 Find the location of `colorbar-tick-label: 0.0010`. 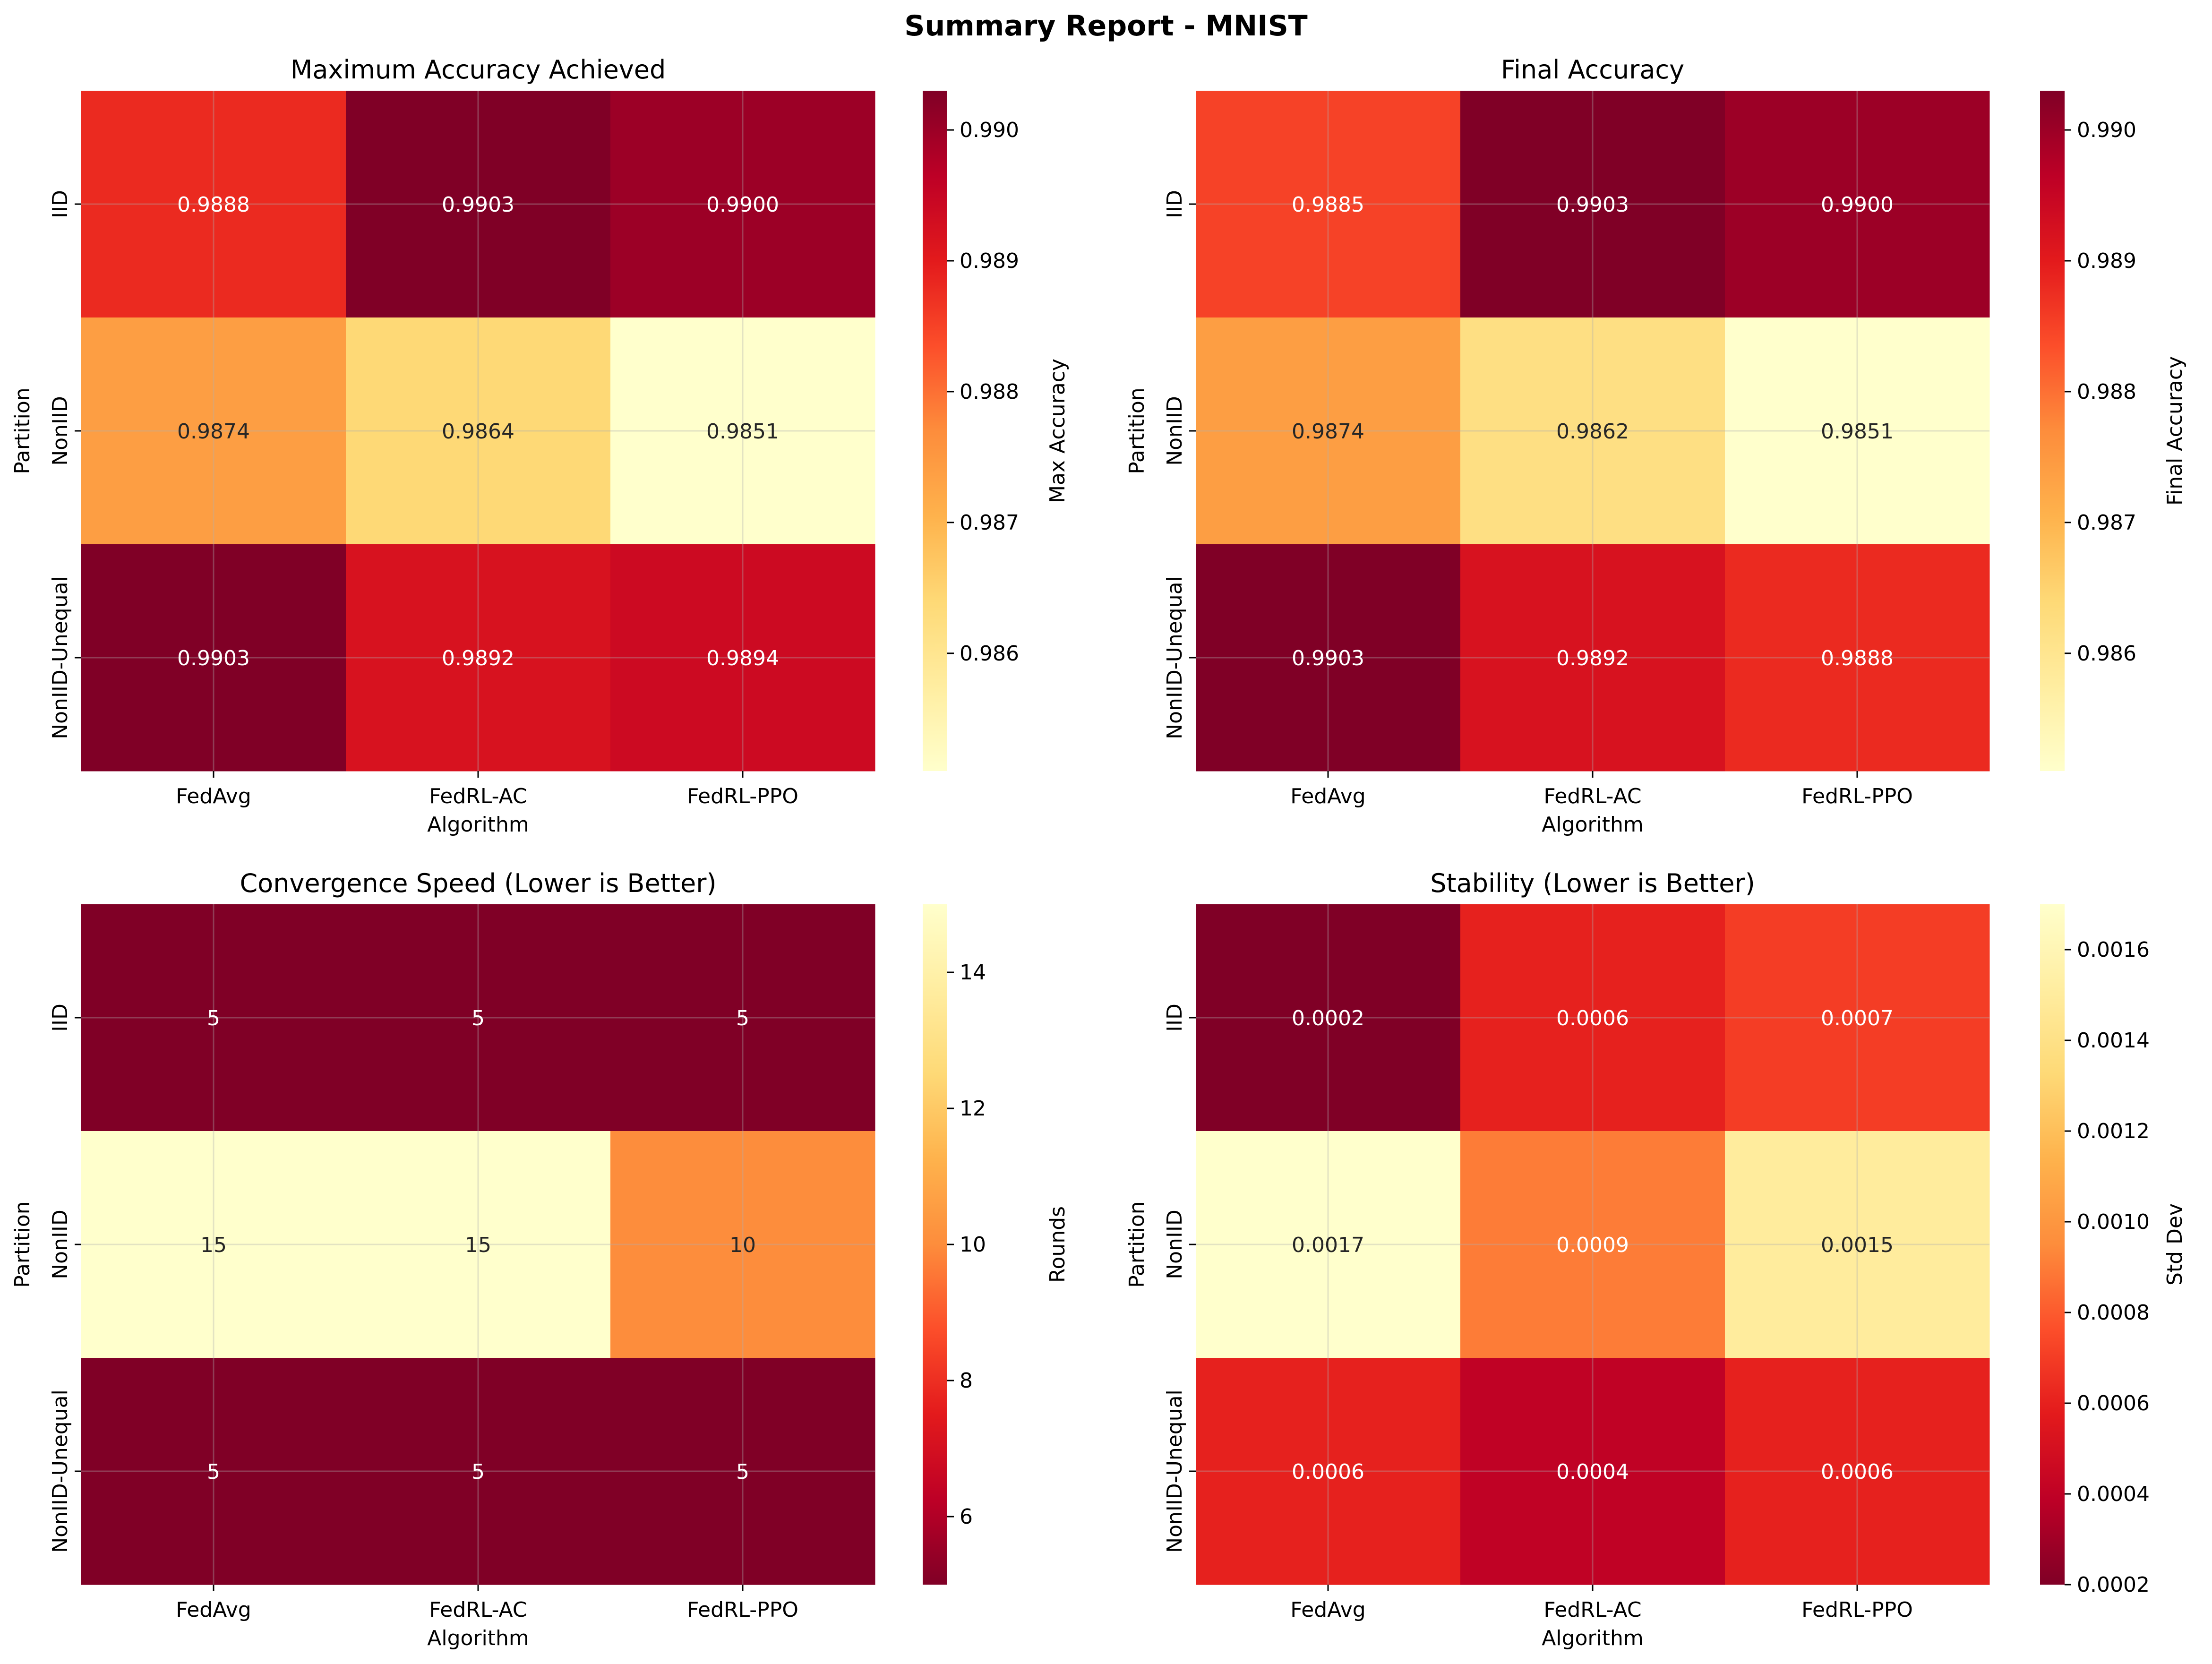

colorbar-tick-label: 0.0010 is located at coordinates (2113, 1222).